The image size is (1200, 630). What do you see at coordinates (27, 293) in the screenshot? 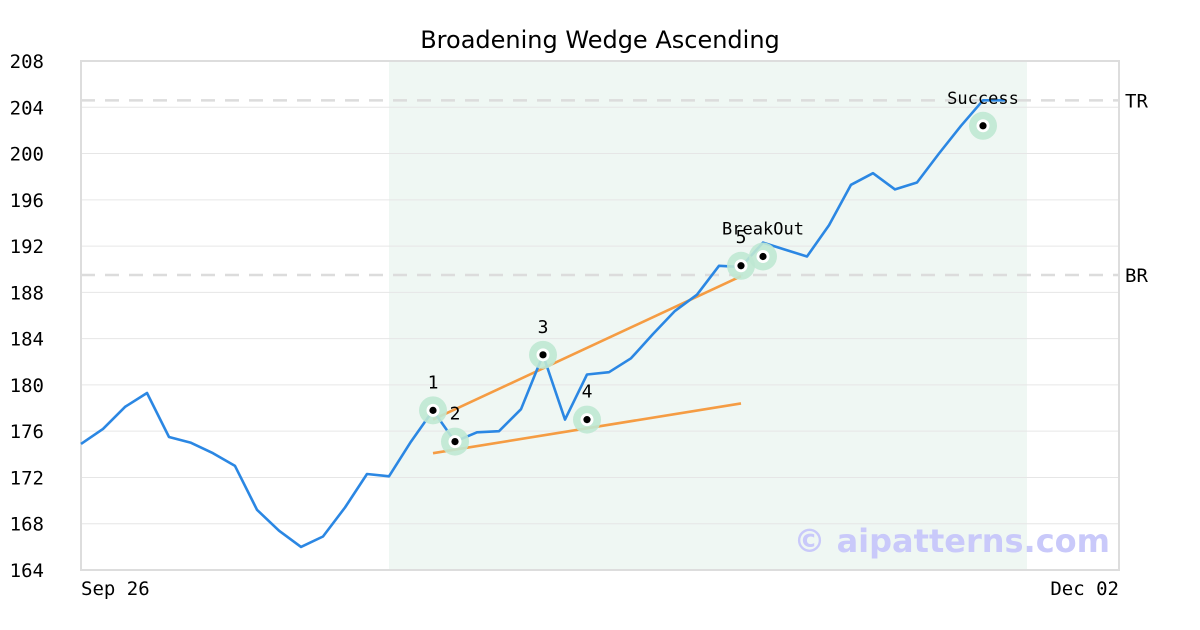
I see `y-tick-label: 188` at bounding box center [27, 293].